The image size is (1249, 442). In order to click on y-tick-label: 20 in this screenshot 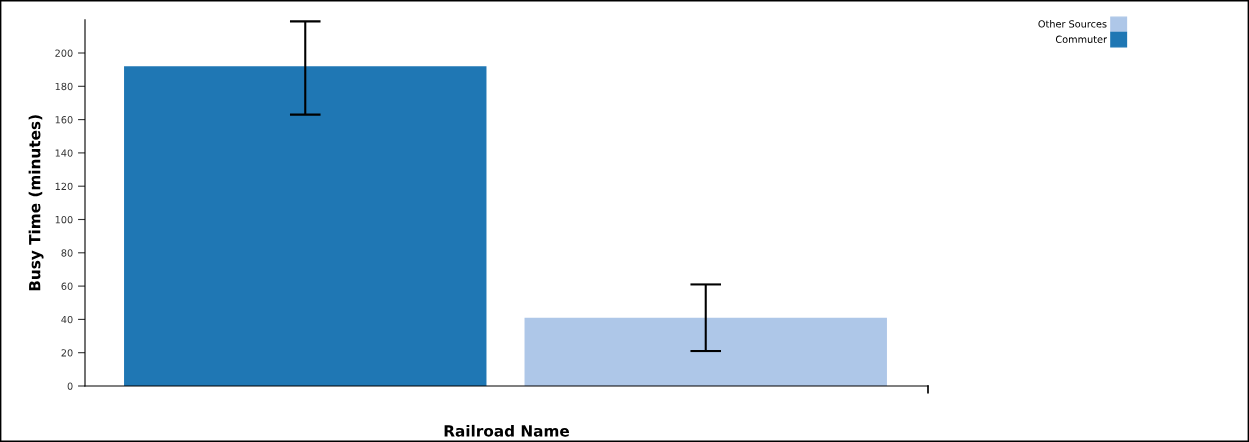, I will do `click(67, 353)`.